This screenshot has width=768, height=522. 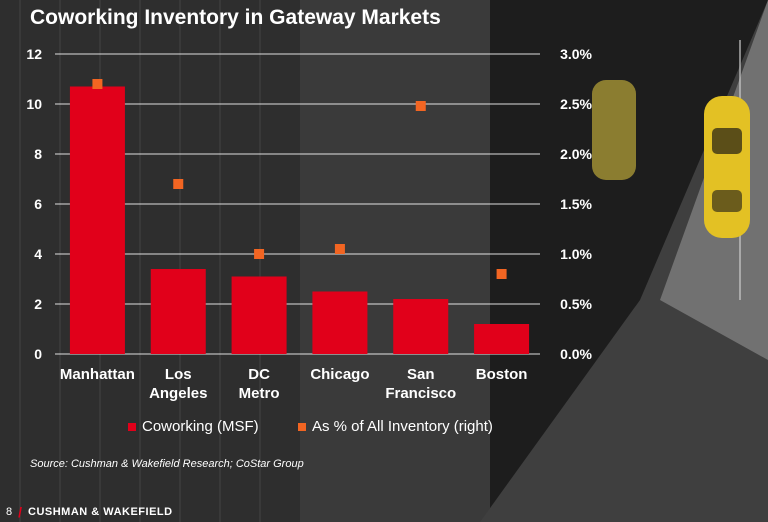 I want to click on x-tick-label: Angeles, so click(x=178, y=393).